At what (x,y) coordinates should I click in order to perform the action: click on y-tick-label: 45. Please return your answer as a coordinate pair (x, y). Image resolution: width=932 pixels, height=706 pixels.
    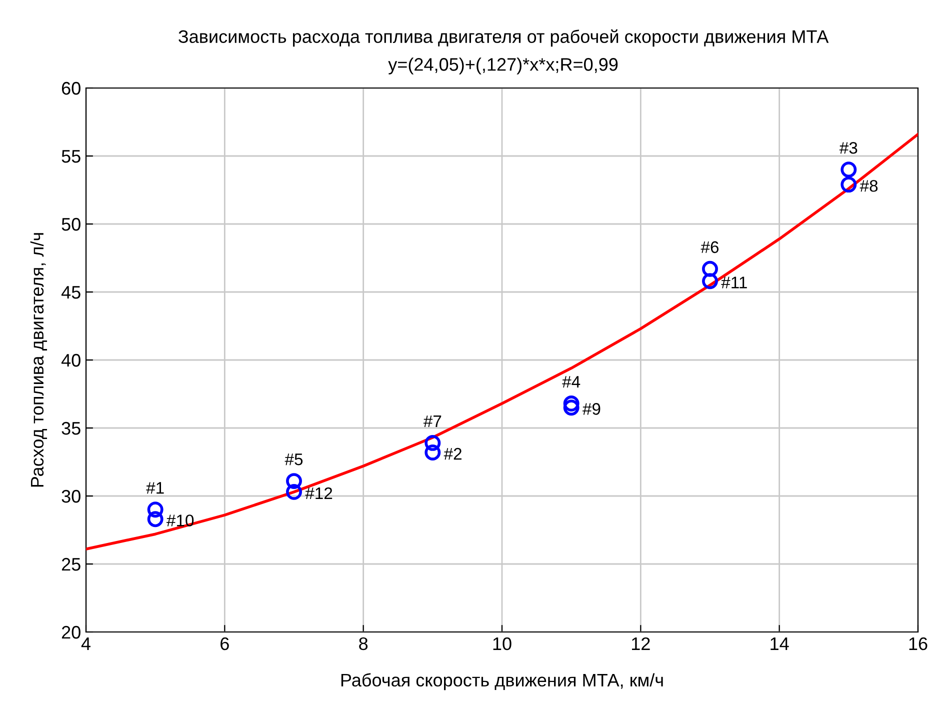
    Looking at the image, I should click on (70, 292).